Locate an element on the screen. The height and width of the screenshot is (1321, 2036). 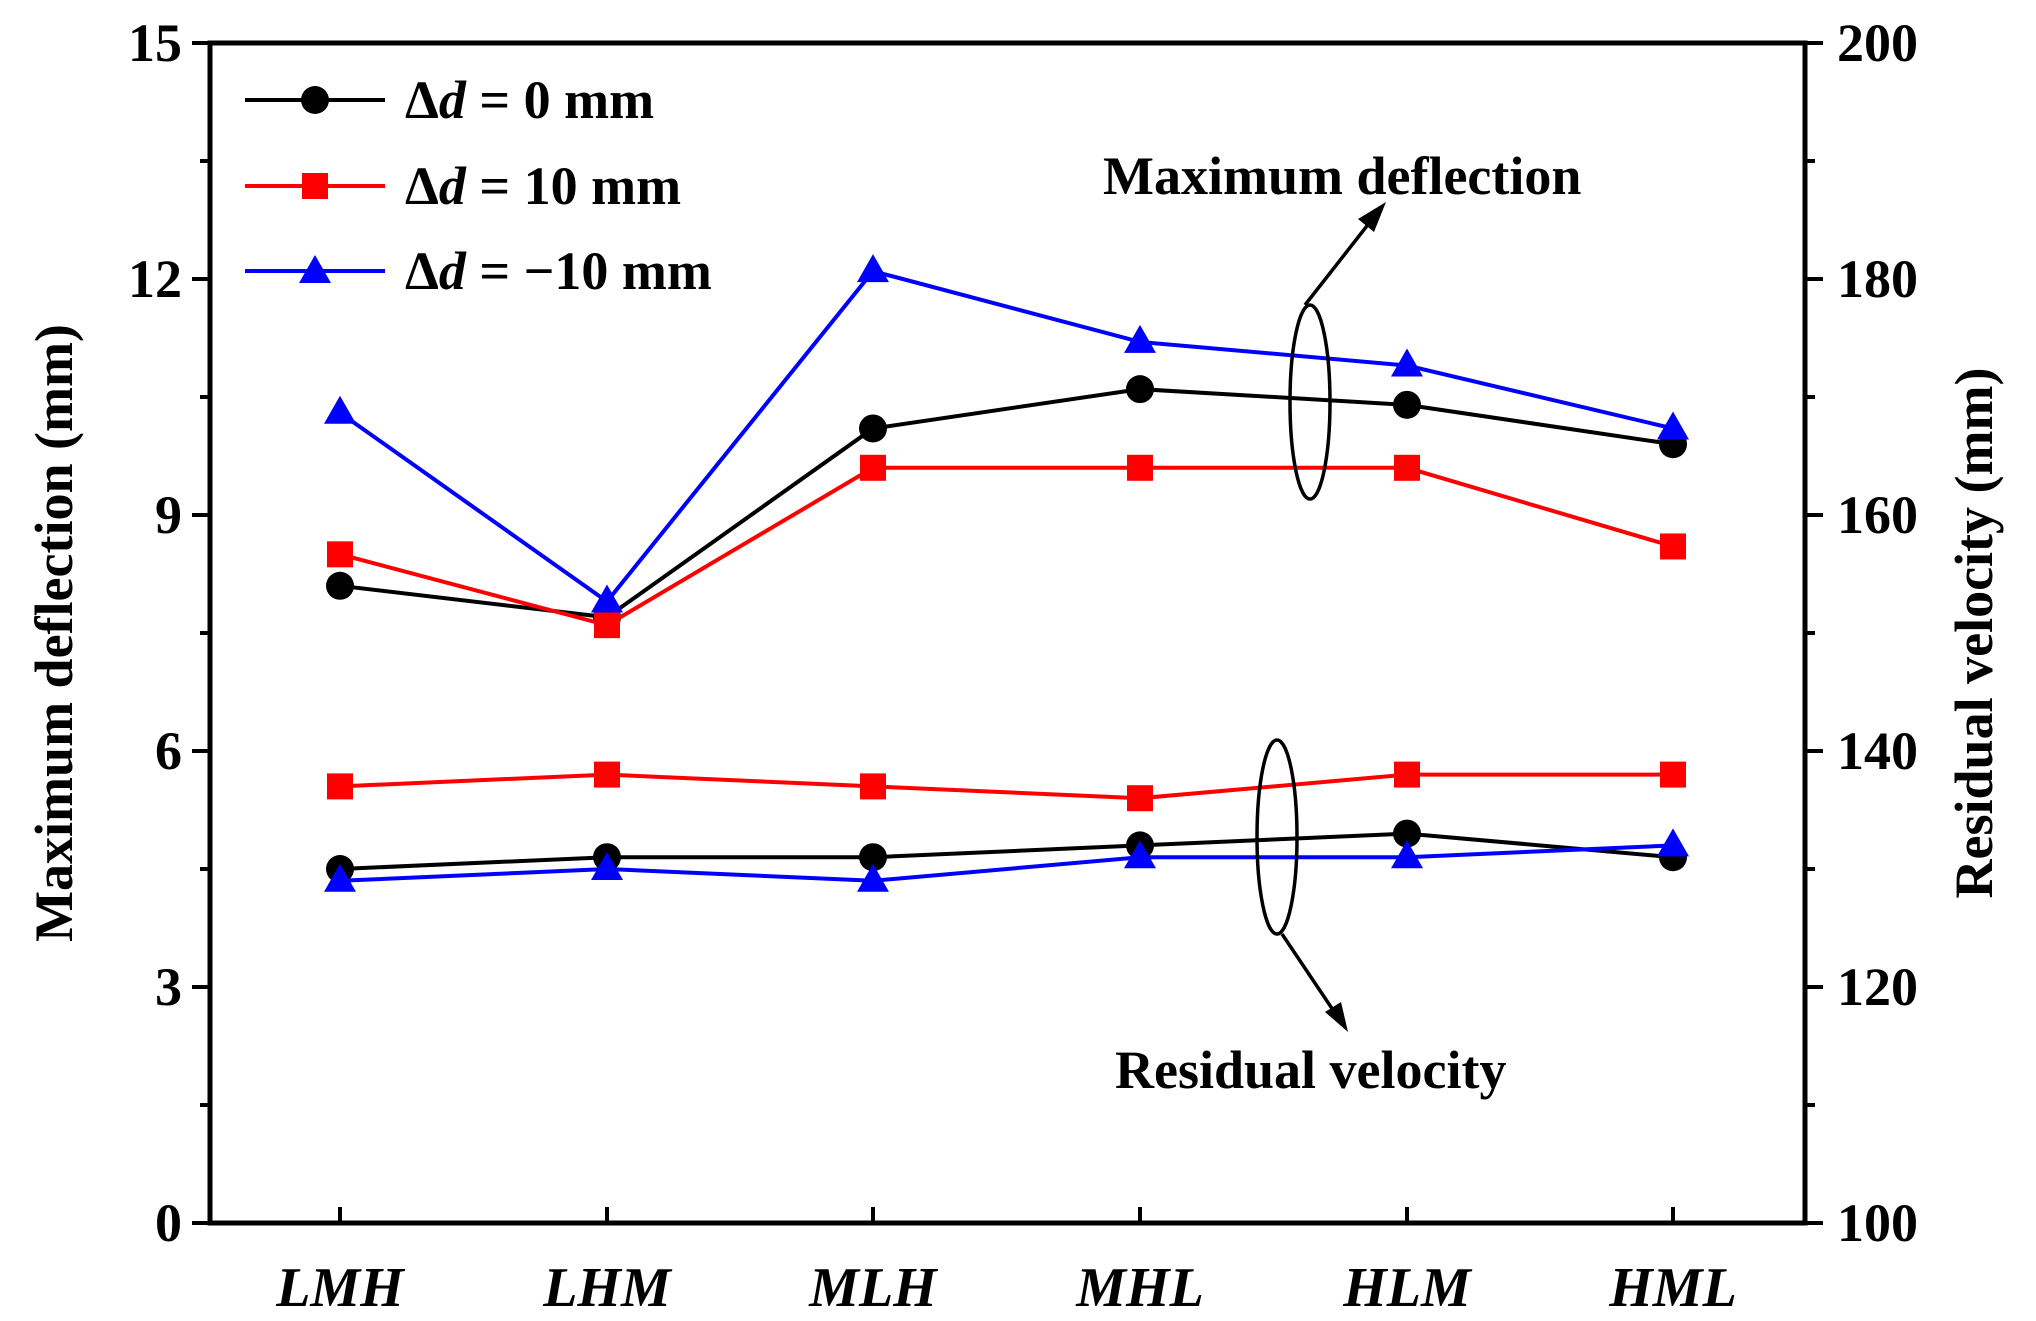
left-axis-ticks: 0 3 6 9 12 15 is located at coordinates (169, 633).